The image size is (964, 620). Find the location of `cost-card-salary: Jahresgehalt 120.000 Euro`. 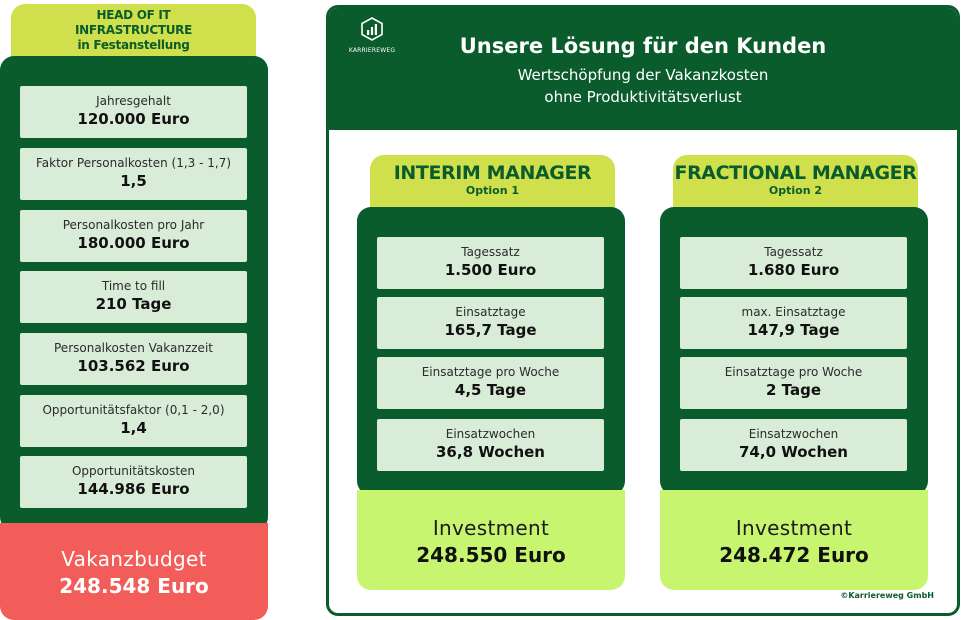

cost-card-salary: Jahresgehalt 120.000 Euro is located at coordinates (133, 112).